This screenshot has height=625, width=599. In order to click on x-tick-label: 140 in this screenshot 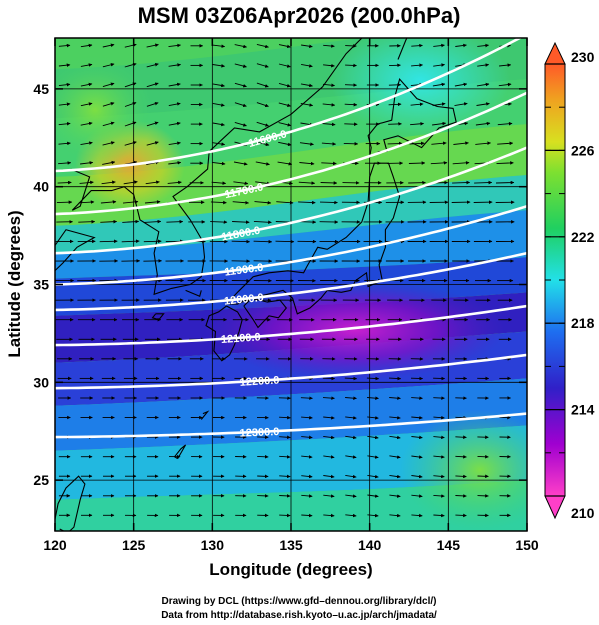, I will do `click(370, 545)`.